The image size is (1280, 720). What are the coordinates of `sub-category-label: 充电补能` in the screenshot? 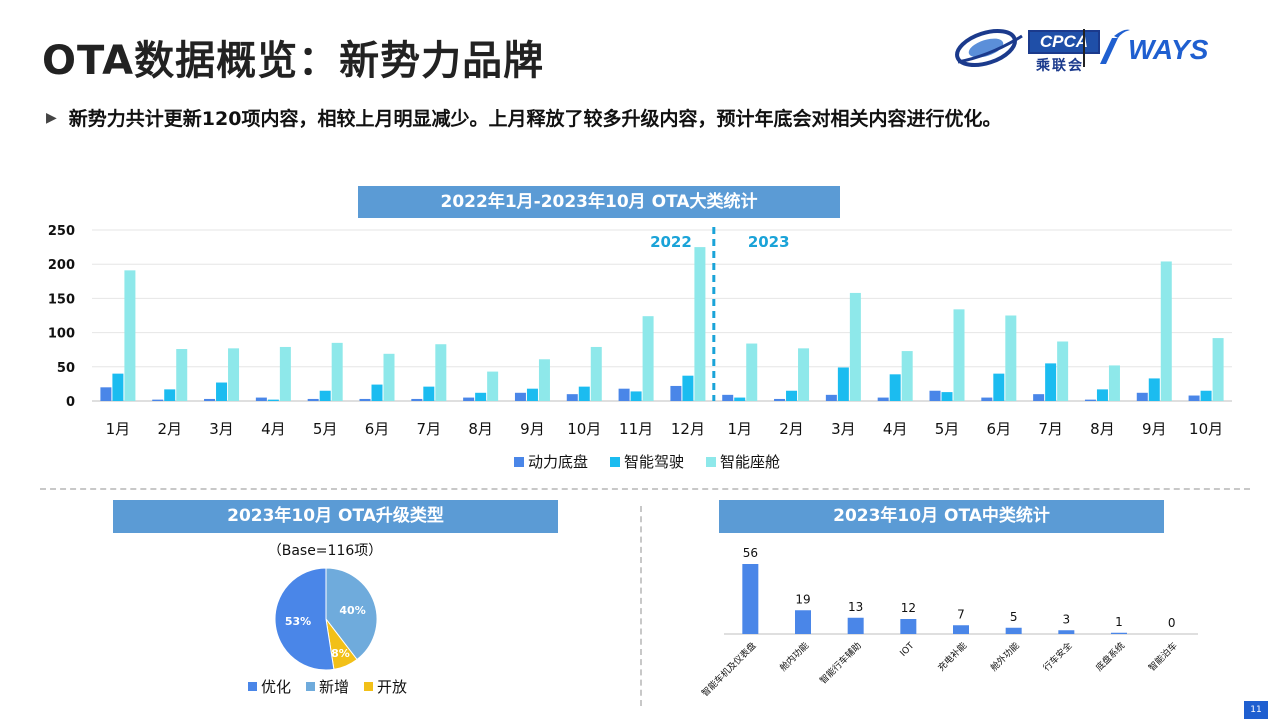 It's located at (952, 657).